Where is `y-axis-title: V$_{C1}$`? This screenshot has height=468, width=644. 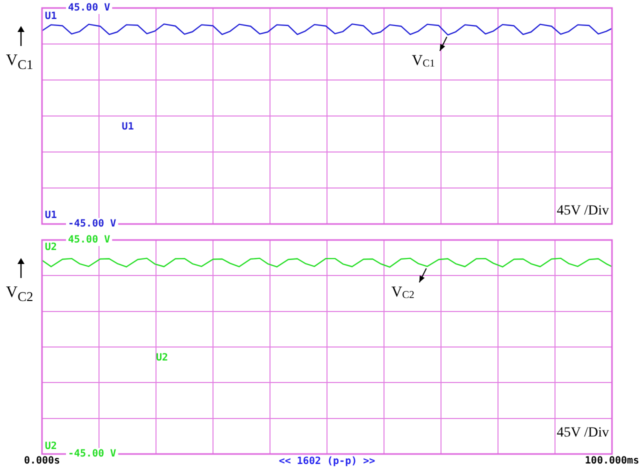
y-axis-title: V$_{C1}$ is located at coordinates (20, 63).